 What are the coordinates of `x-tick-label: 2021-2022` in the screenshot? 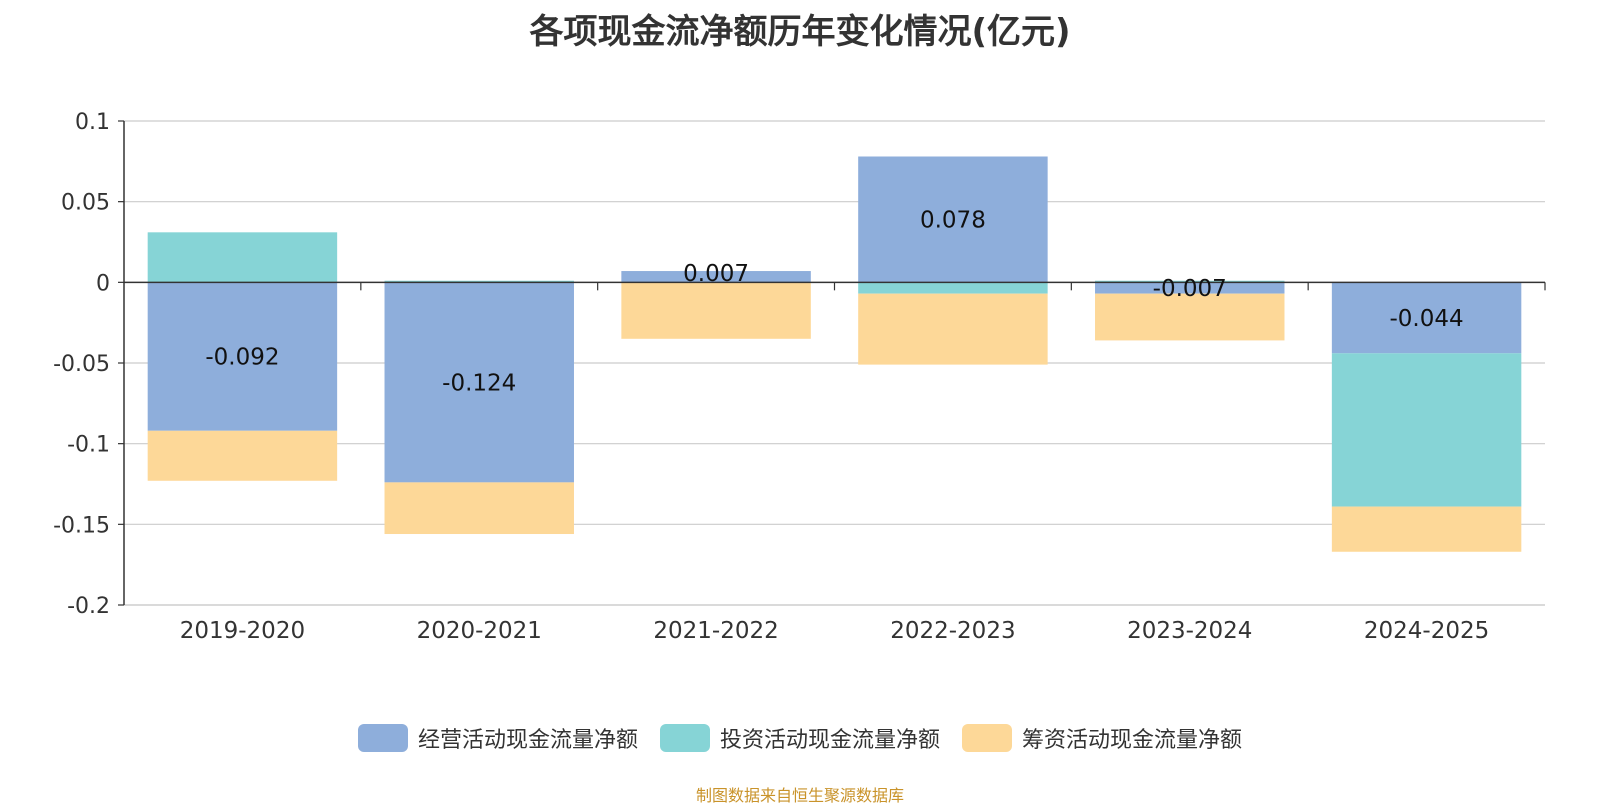 It's located at (715, 631).